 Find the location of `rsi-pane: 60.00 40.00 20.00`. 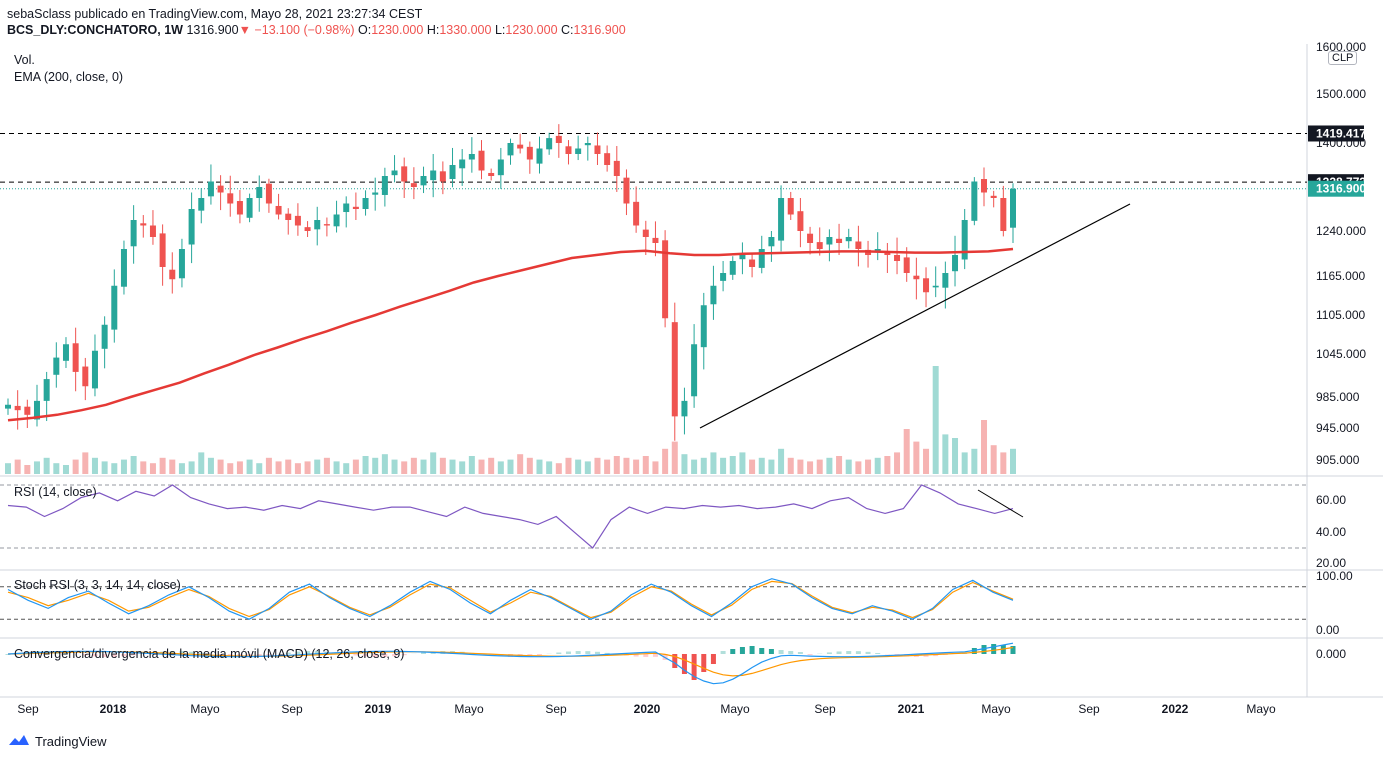

rsi-pane: 60.00 40.00 20.00 is located at coordinates (673, 527).